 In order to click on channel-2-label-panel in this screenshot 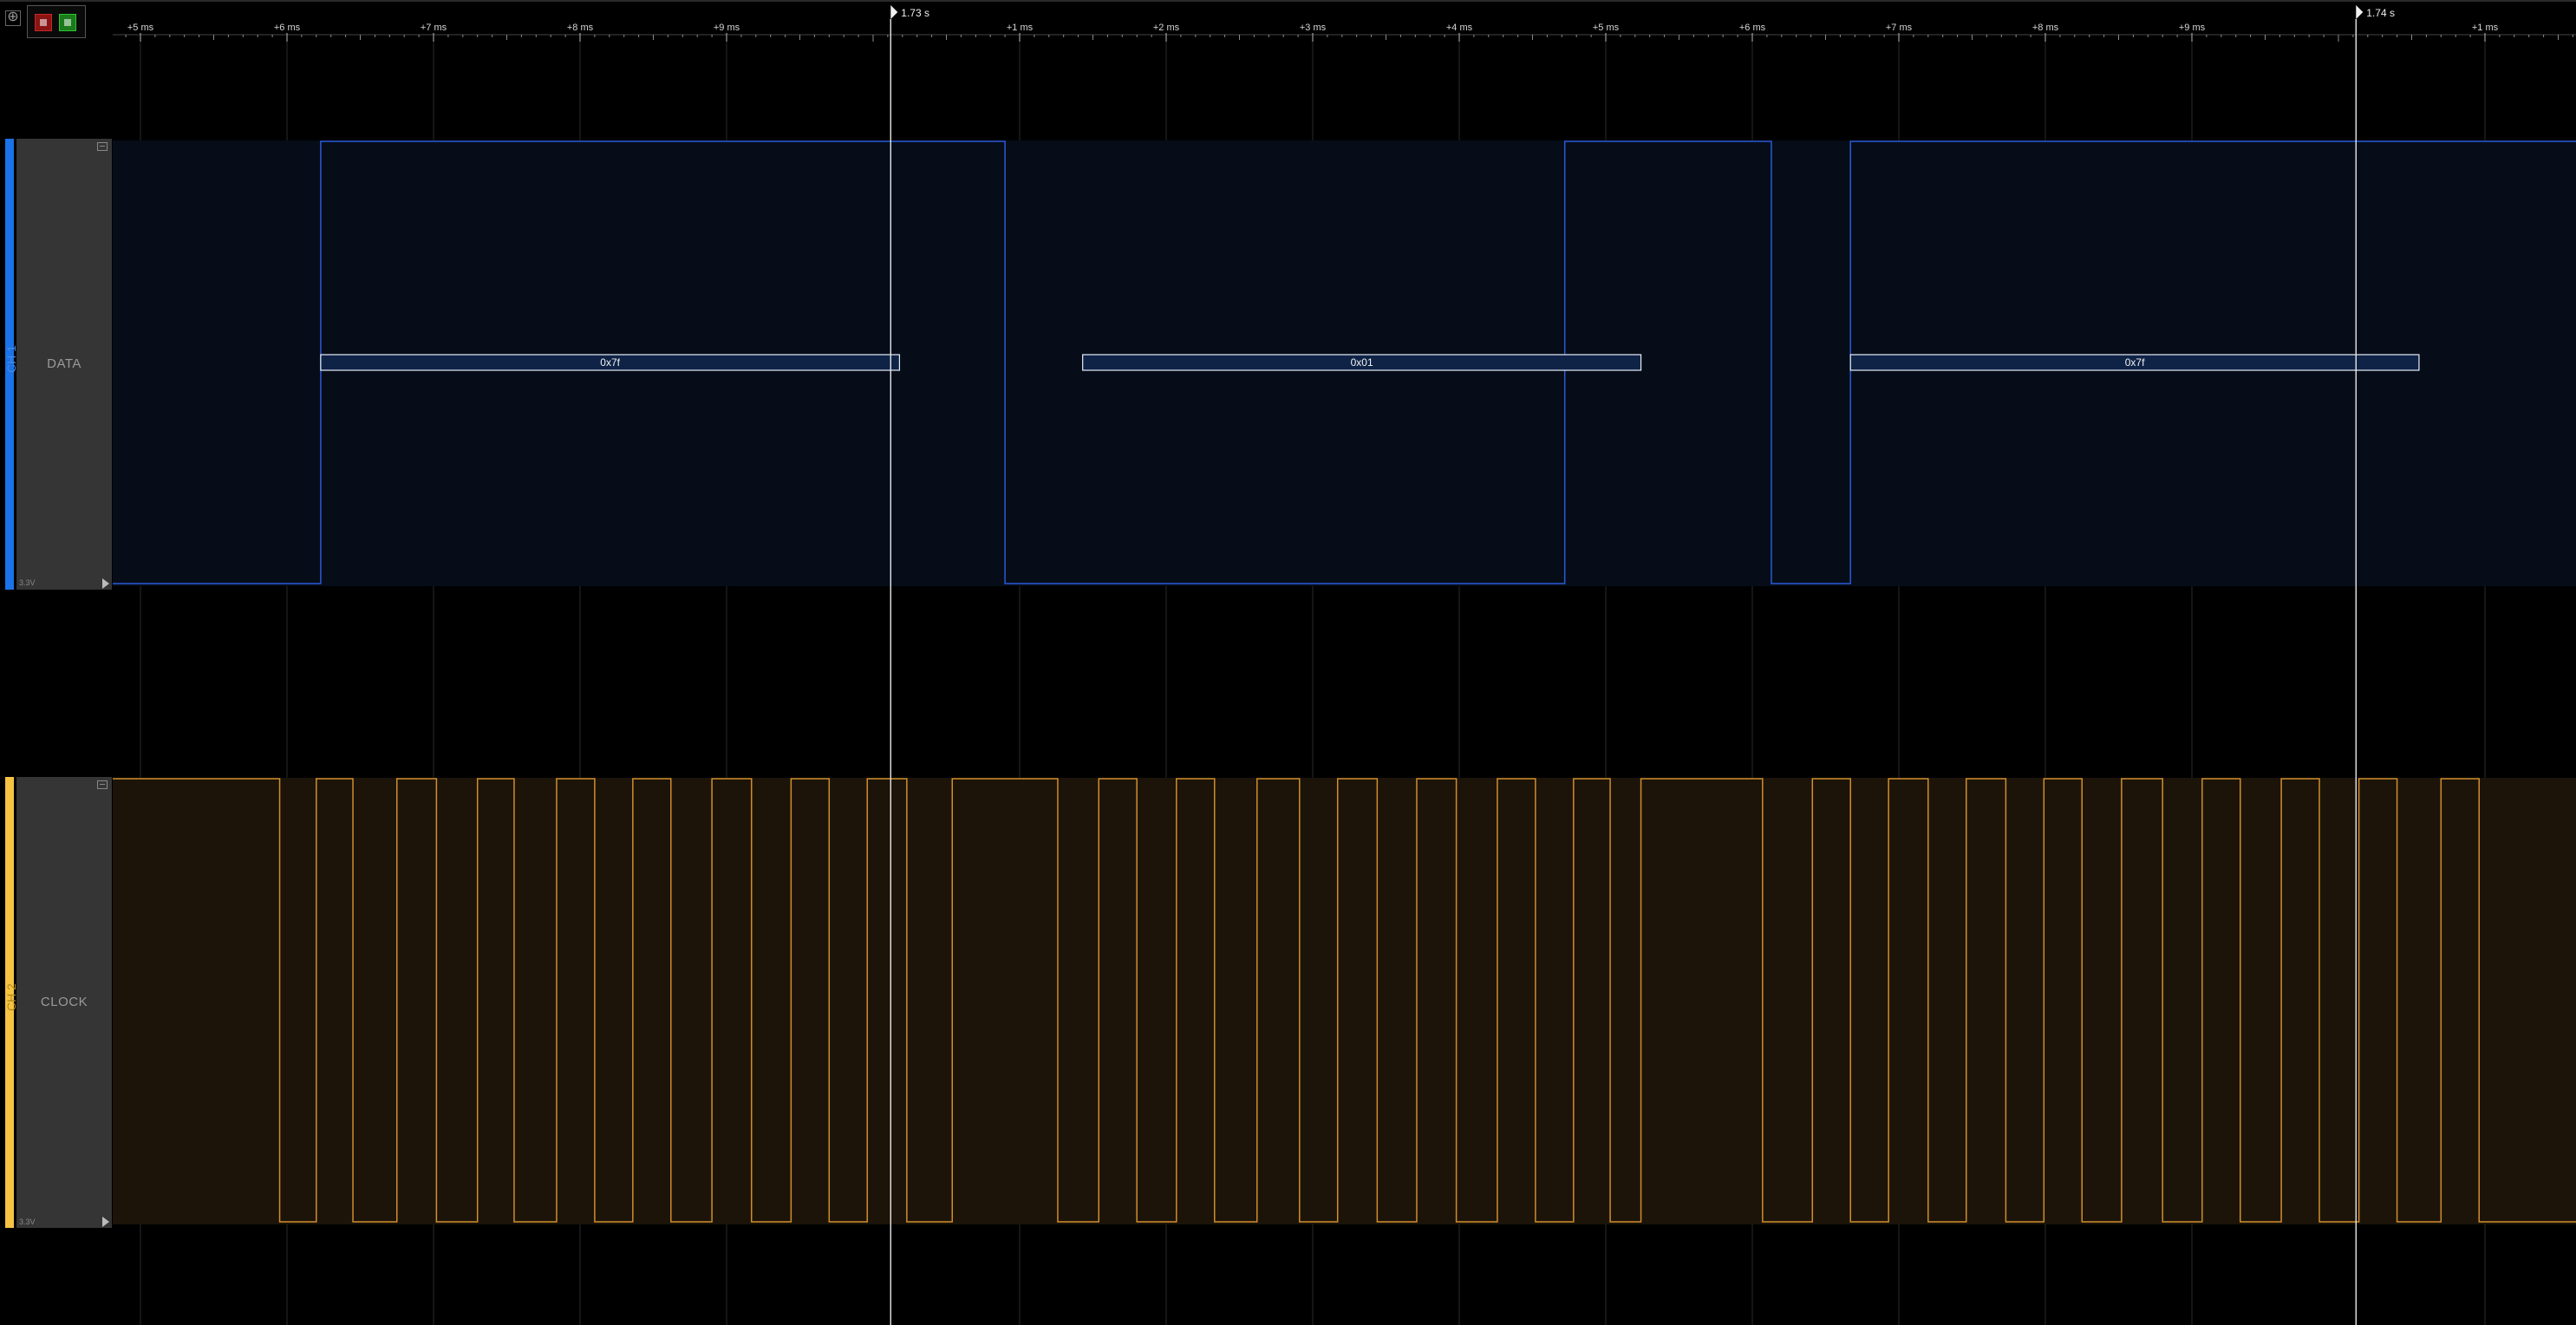, I will do `click(64, 1002)`.